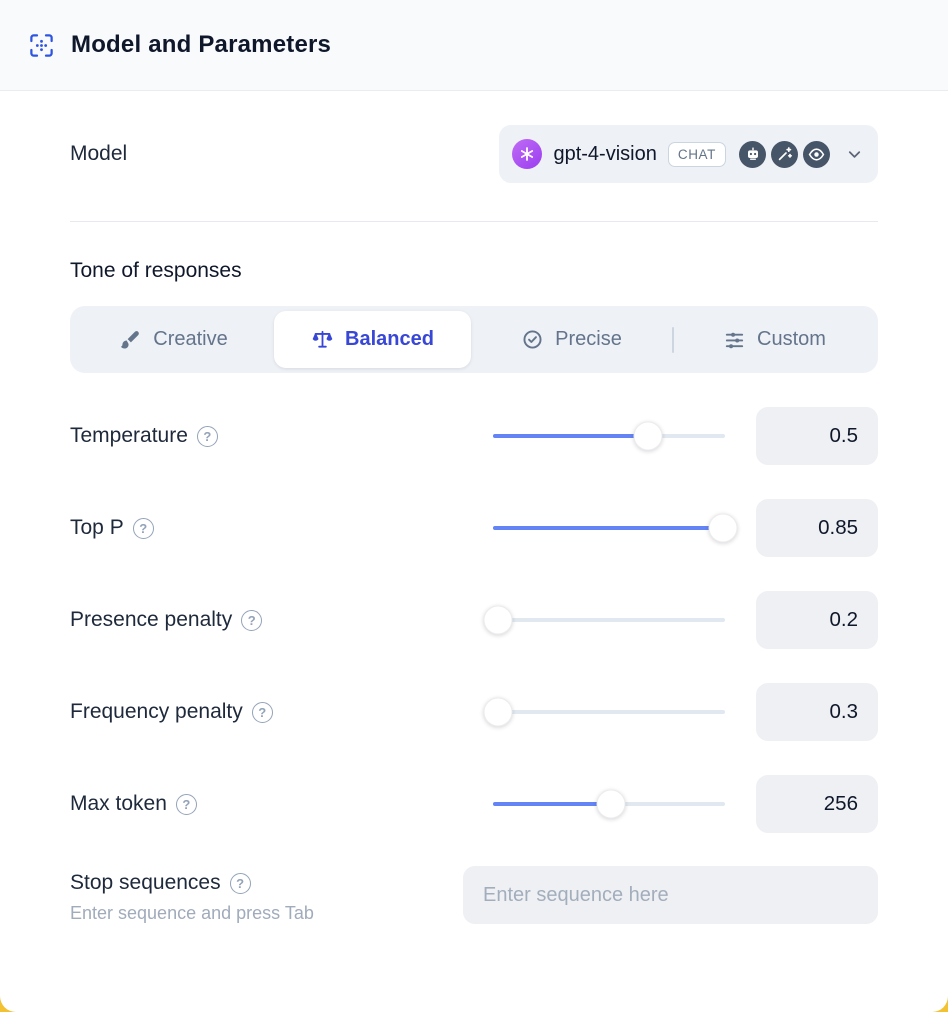 The height and width of the screenshot is (1012, 948). I want to click on param-label: Temperature ?, so click(281, 436).